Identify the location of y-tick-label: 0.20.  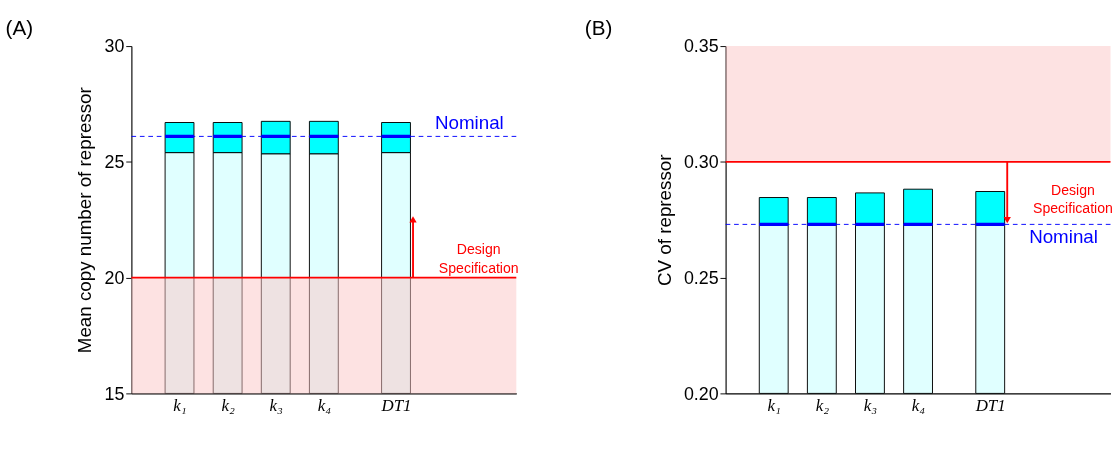
(701, 393).